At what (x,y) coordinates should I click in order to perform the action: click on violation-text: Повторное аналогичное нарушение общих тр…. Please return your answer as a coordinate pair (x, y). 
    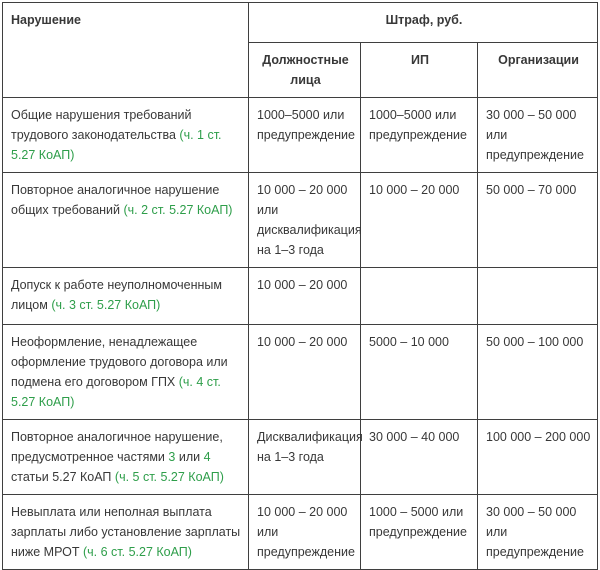
    Looking at the image, I should click on (115, 200).